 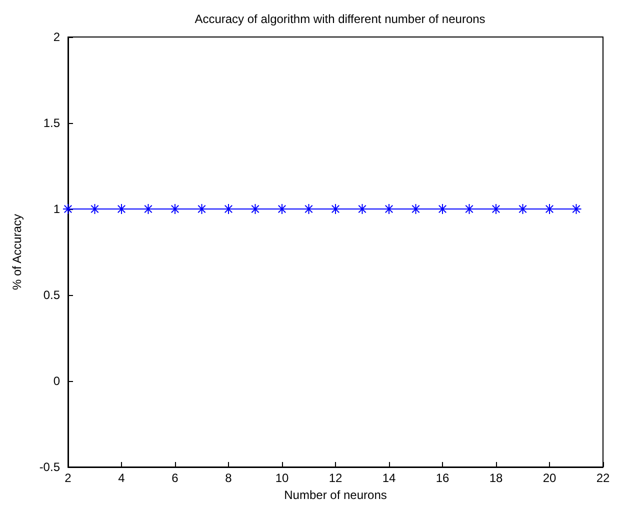 I want to click on x-tick-label: 8, so click(x=228, y=478).